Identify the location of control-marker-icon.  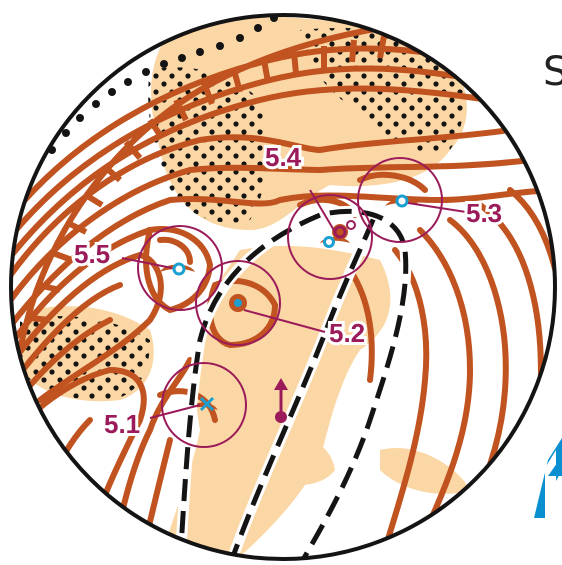
(344, 229).